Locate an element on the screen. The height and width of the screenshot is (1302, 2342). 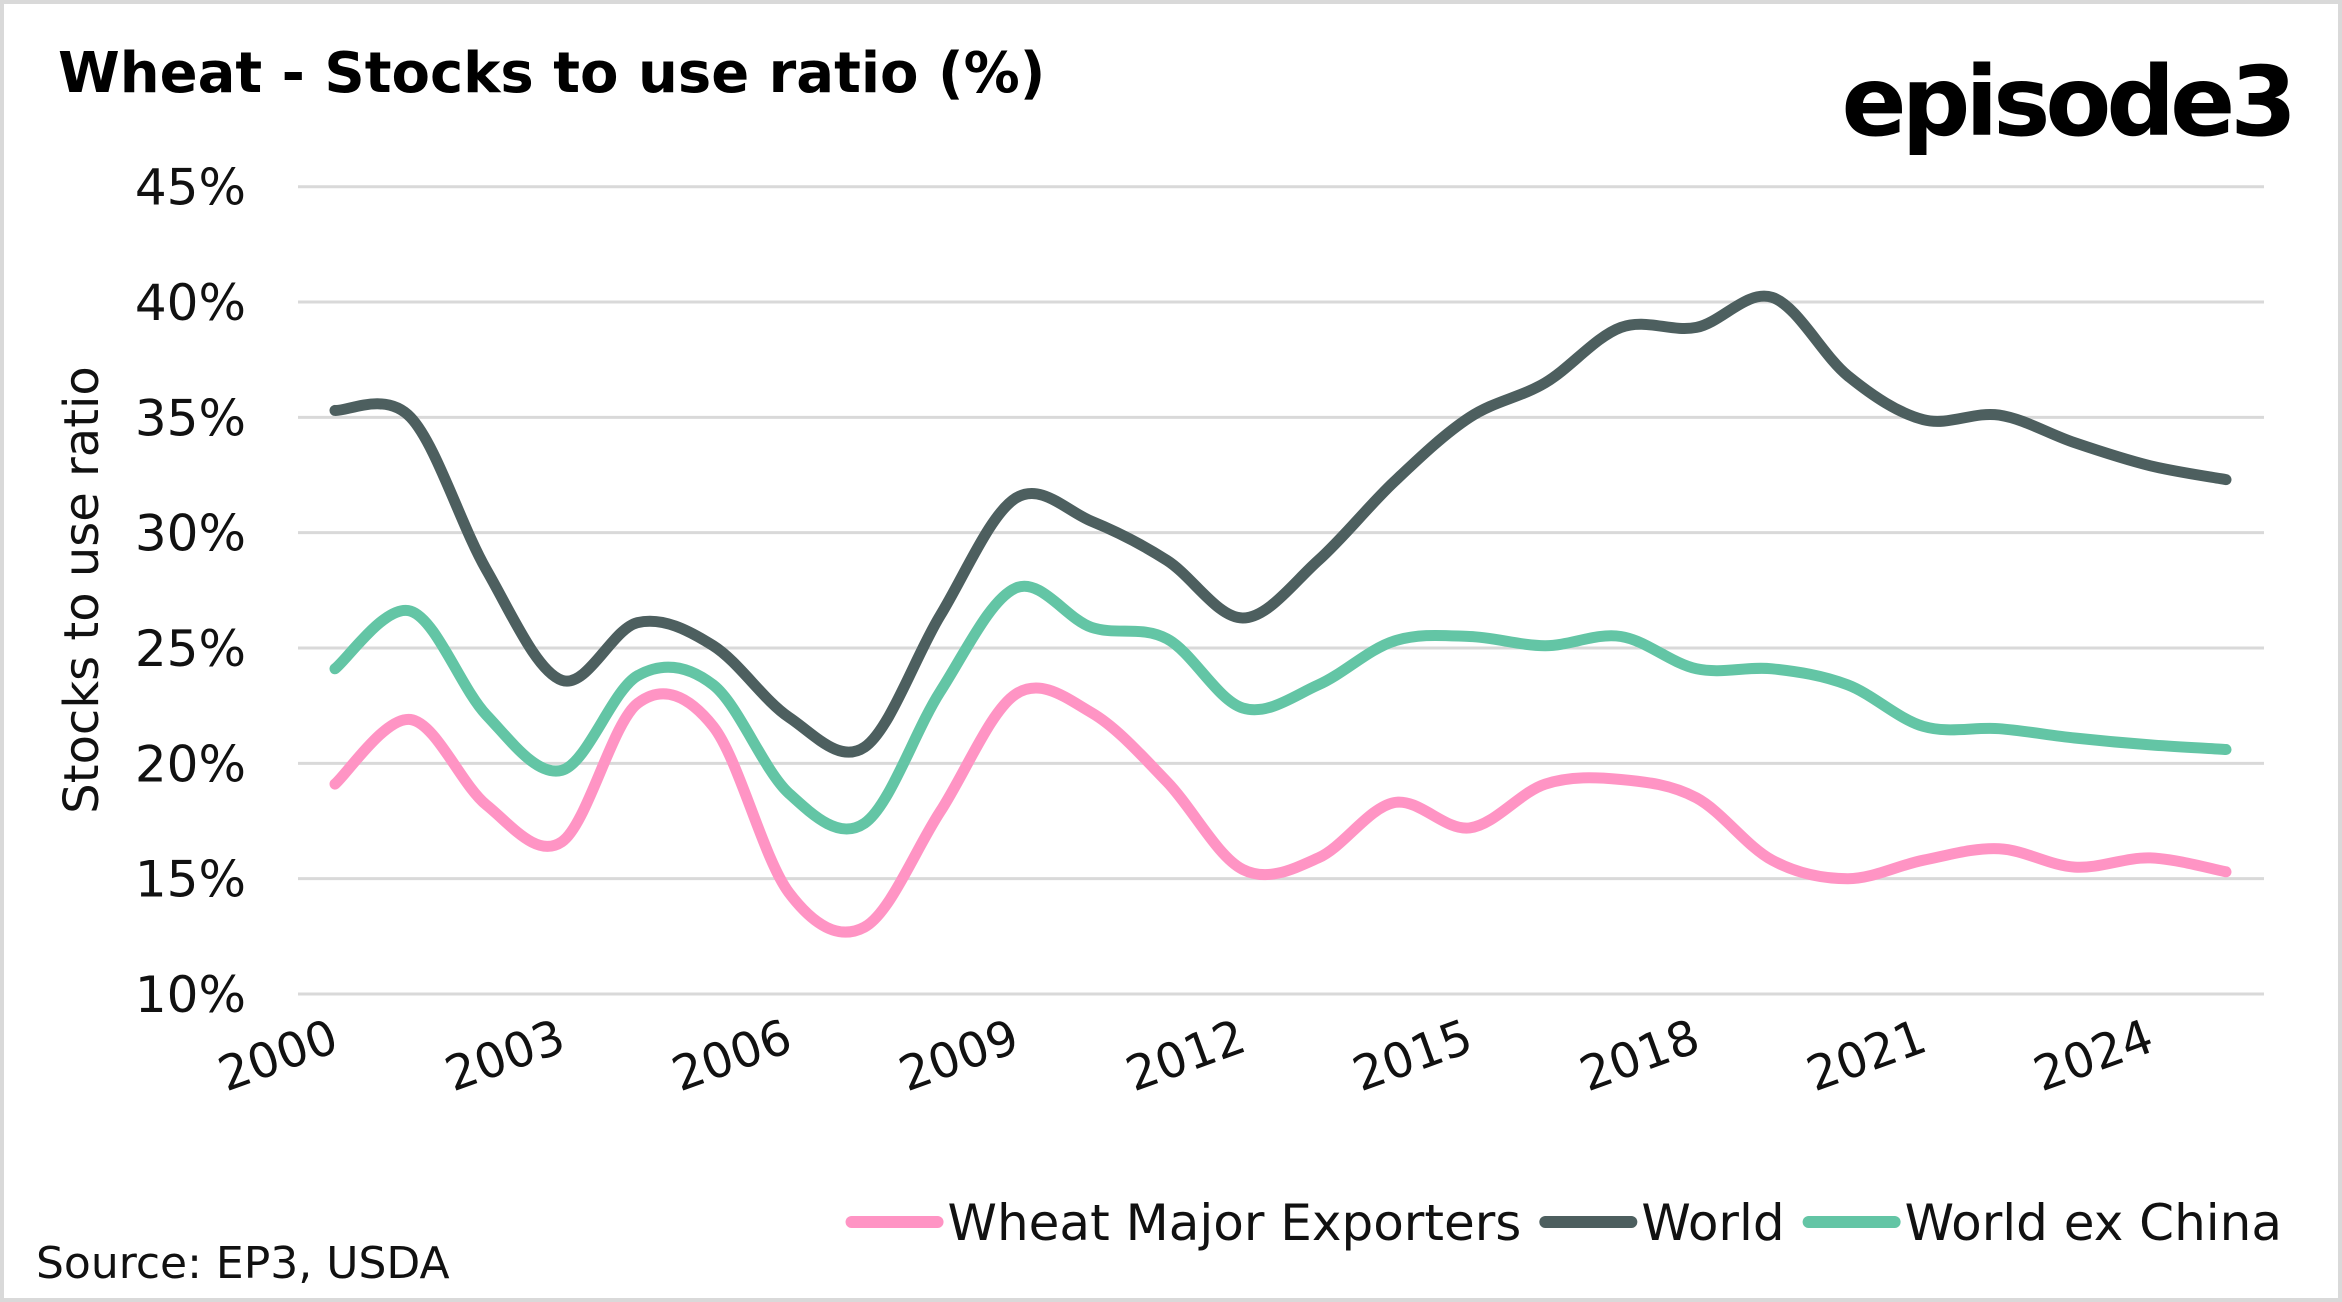
legend-item-world: World is located at coordinates (1662, 1223).